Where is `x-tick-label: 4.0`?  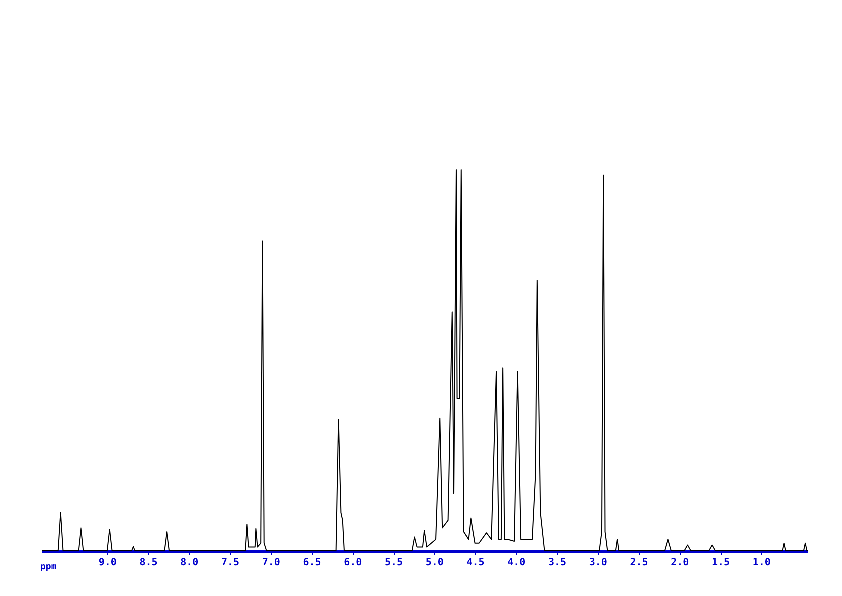 x-tick-label: 4.0 is located at coordinates (517, 563).